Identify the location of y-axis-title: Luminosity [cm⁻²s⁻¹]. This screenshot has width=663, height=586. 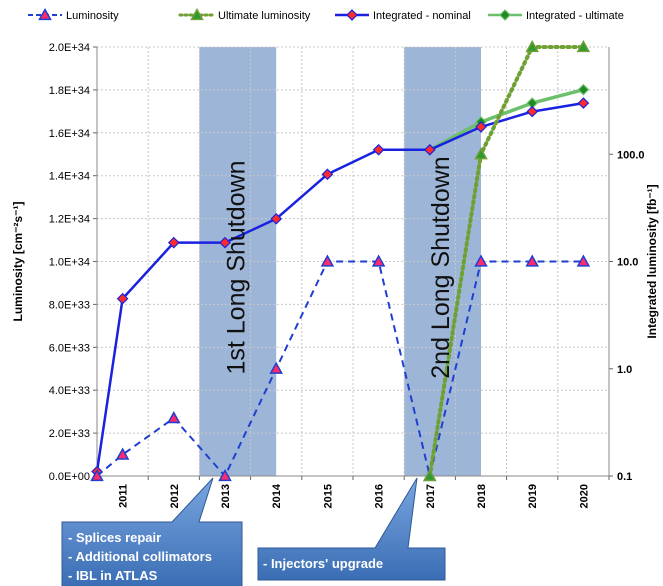
(18, 261).